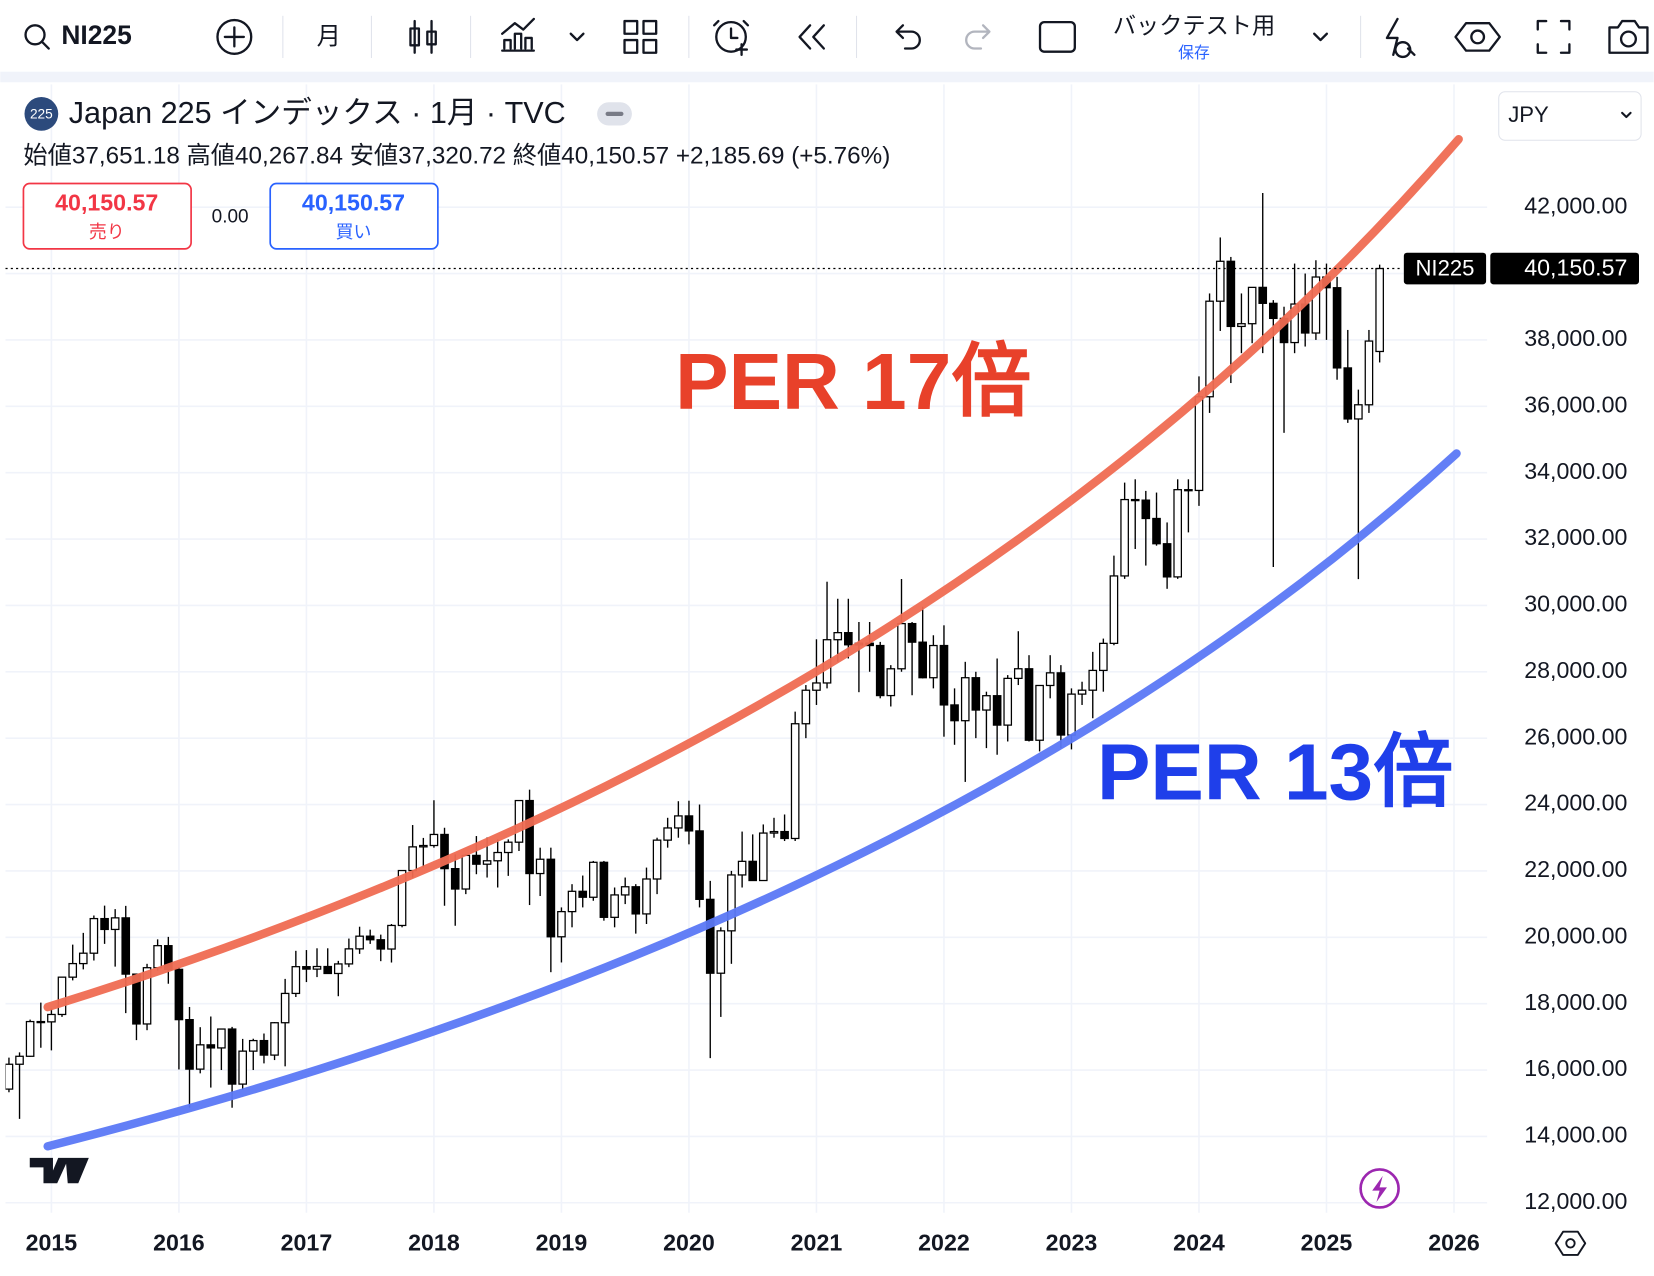  What do you see at coordinates (1575, 1201) in the screenshot?
I see `y-tick-label: 12,000.00` at bounding box center [1575, 1201].